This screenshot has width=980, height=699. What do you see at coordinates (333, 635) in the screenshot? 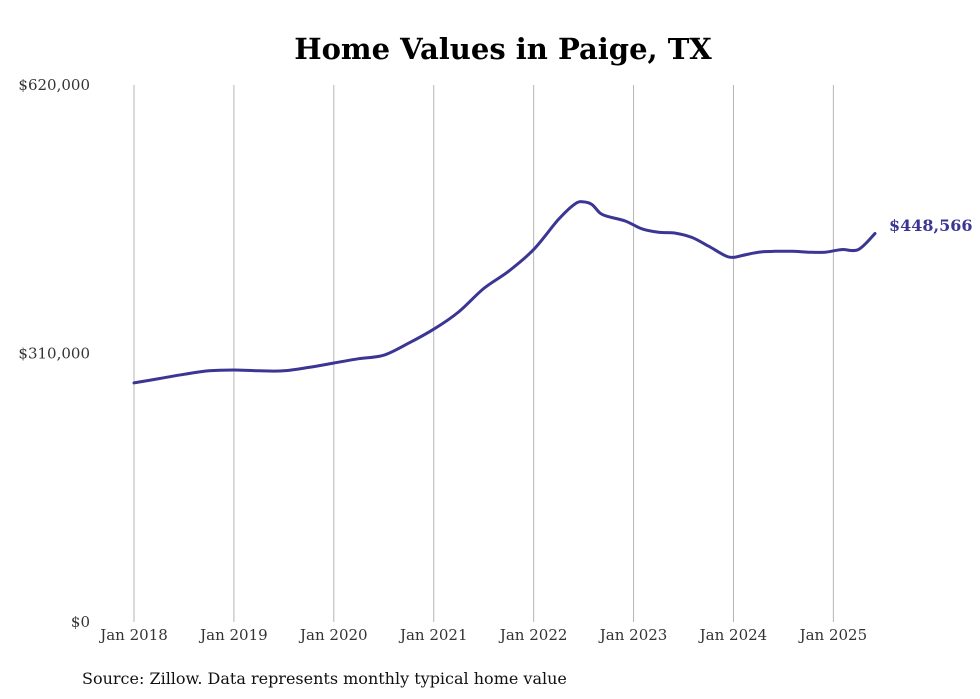
I see `x-tick-label: Jan 2020` at bounding box center [333, 635].